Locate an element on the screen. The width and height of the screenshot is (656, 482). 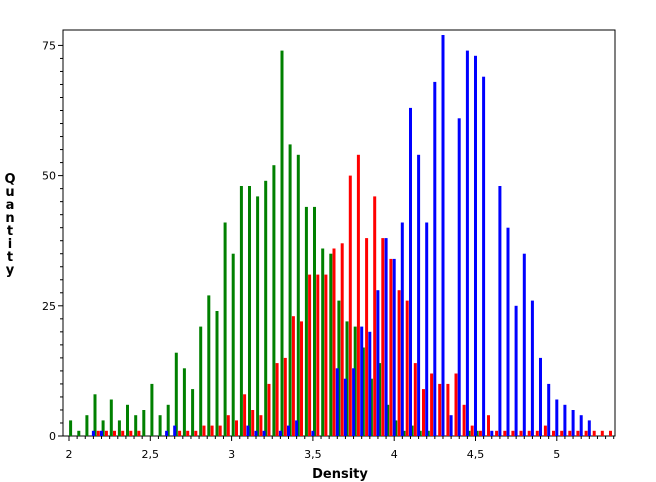
y-axis-title-char: a is located at coordinates (10, 205).